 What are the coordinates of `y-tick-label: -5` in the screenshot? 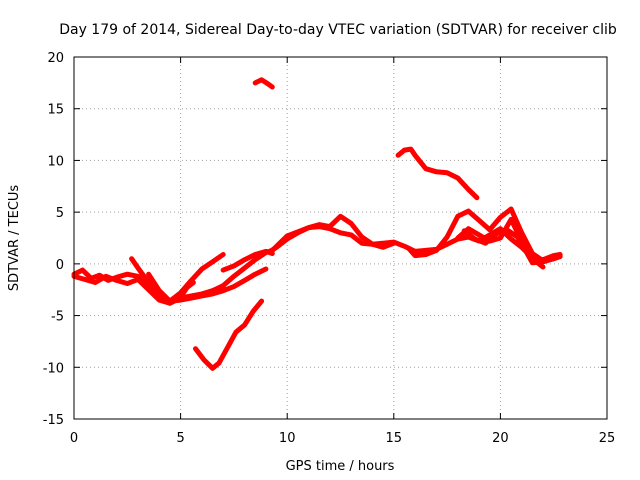 It's located at (57, 317).